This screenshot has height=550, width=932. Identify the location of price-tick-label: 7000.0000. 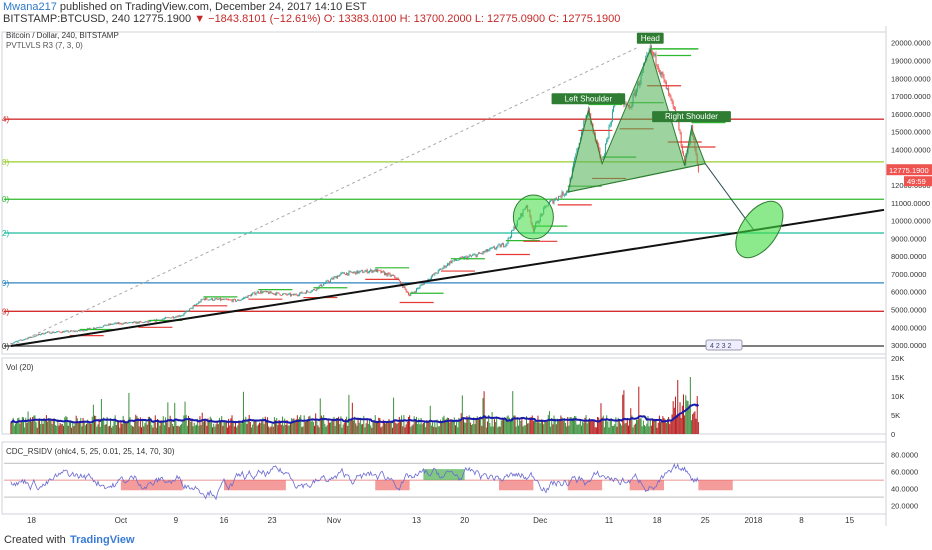
(908, 274).